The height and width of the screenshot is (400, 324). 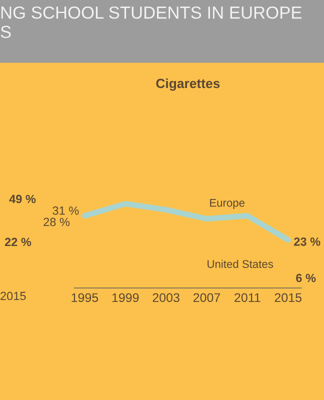 I want to click on text: 49 %, so click(x=22, y=199).